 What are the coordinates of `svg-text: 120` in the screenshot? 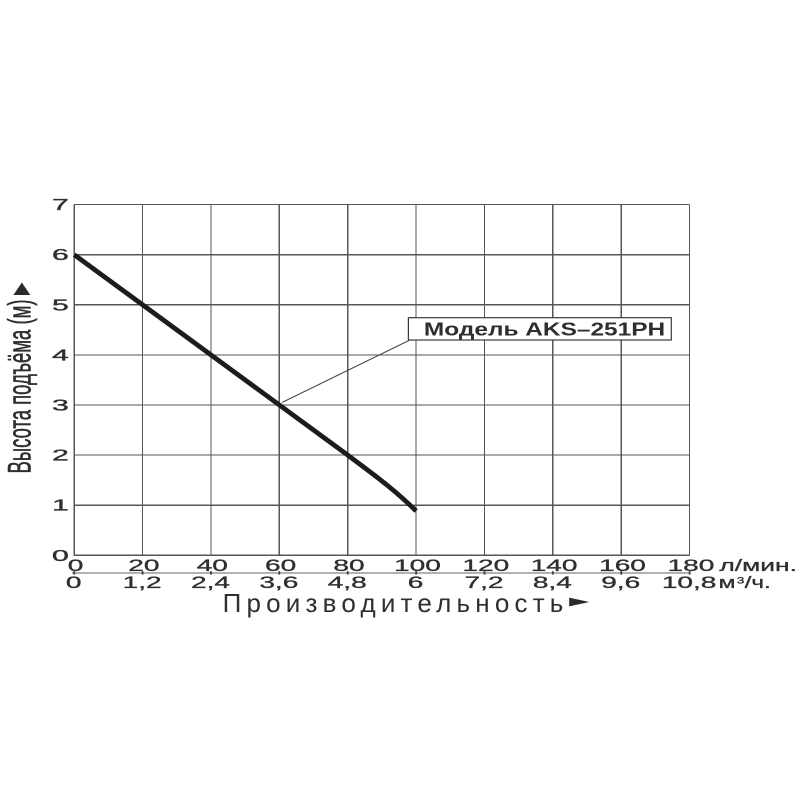 It's located at (485, 565).